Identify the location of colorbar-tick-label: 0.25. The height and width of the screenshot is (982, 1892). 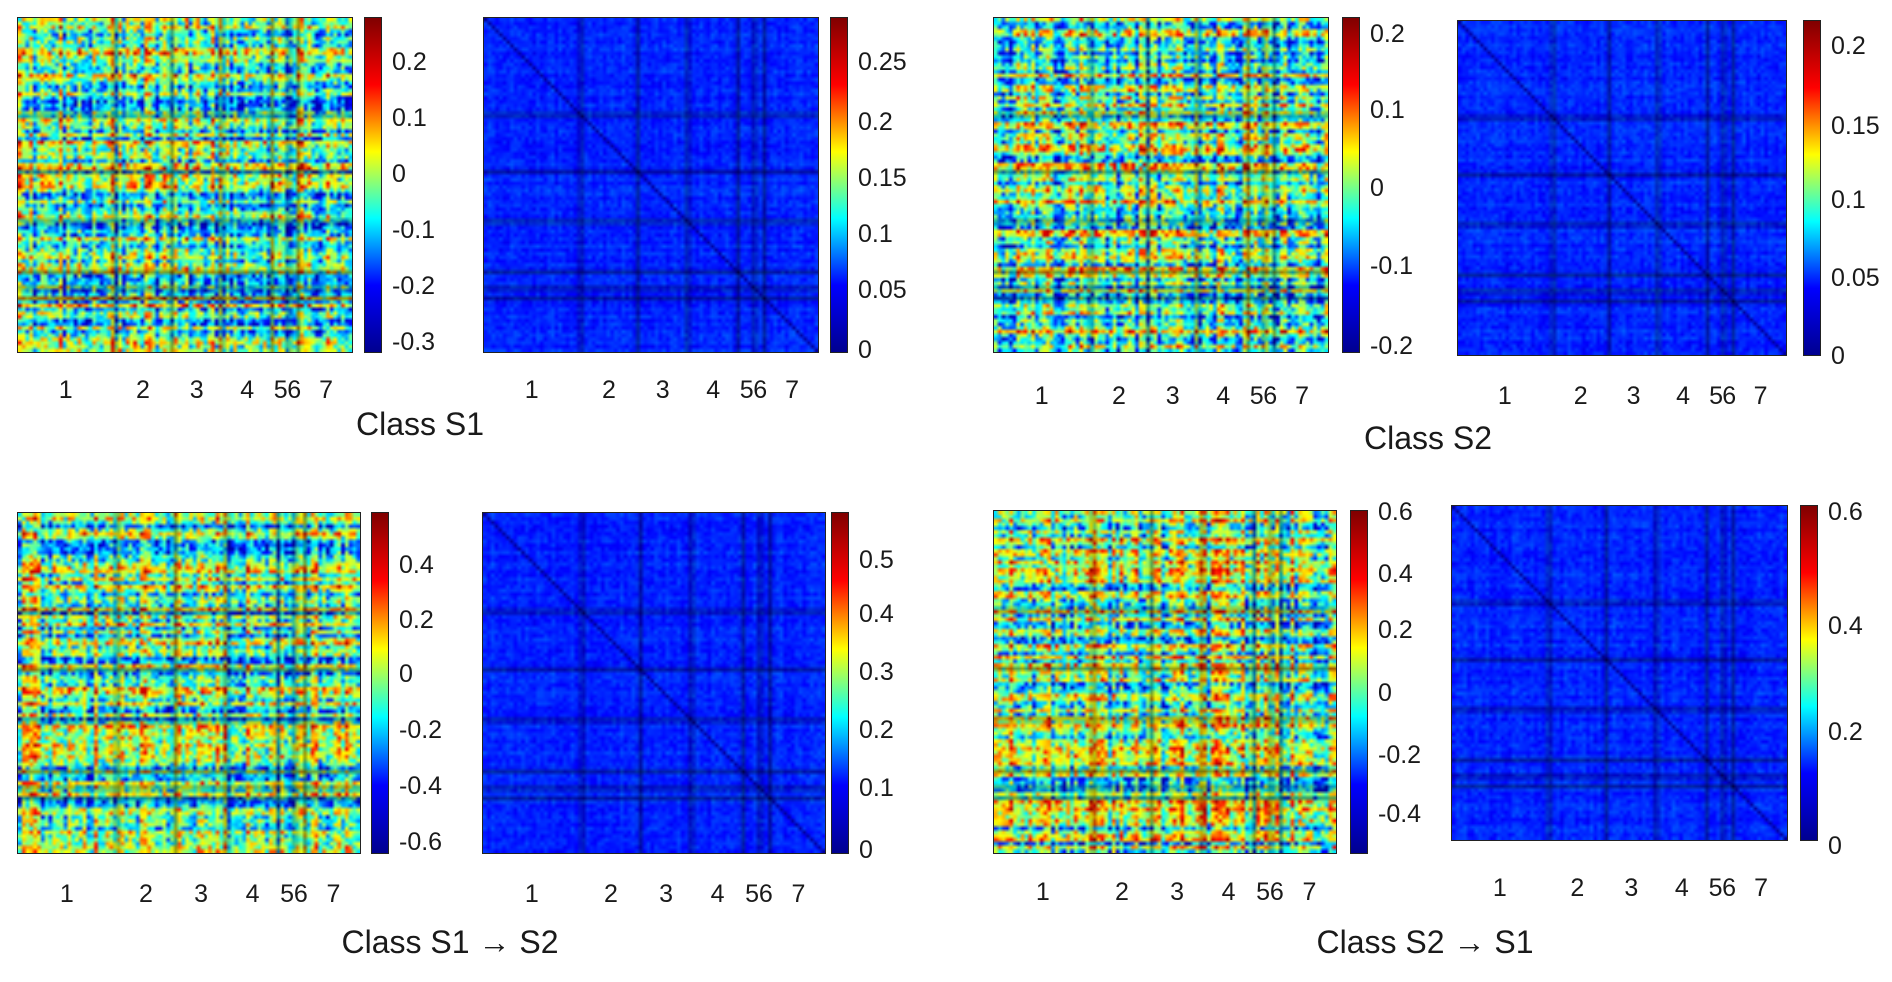
(882, 62).